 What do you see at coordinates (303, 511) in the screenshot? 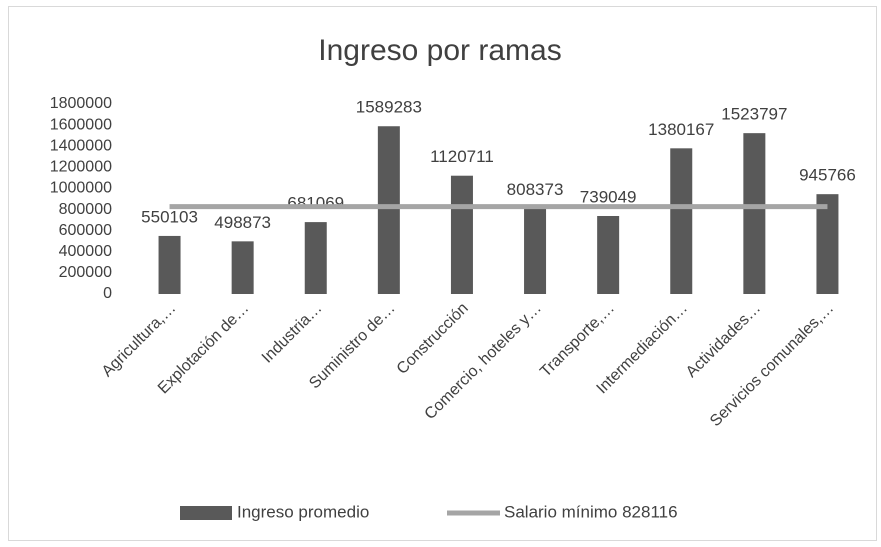
I see `legend-label: Ingreso promedio` at bounding box center [303, 511].